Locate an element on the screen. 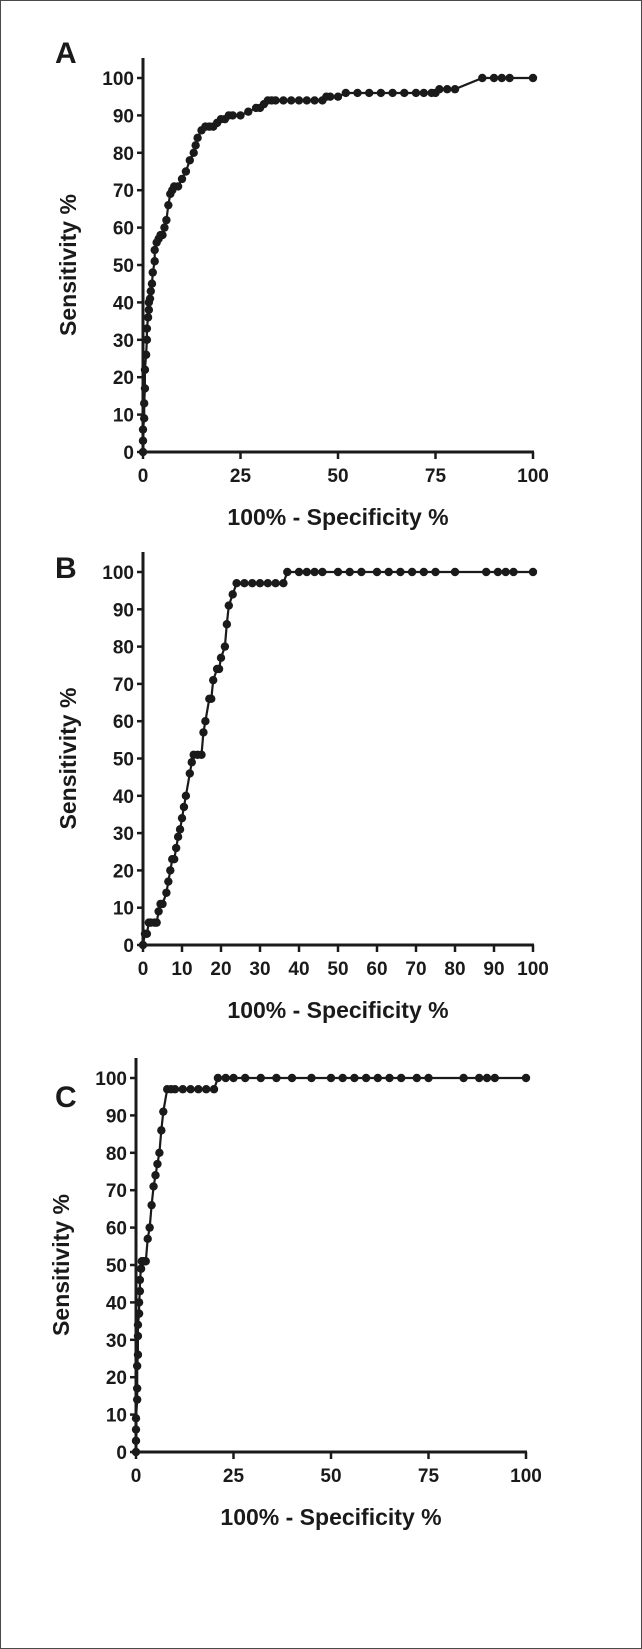 Image resolution: width=642 pixels, height=1649 pixels. y-tick-label: 80 is located at coordinates (116, 1154).